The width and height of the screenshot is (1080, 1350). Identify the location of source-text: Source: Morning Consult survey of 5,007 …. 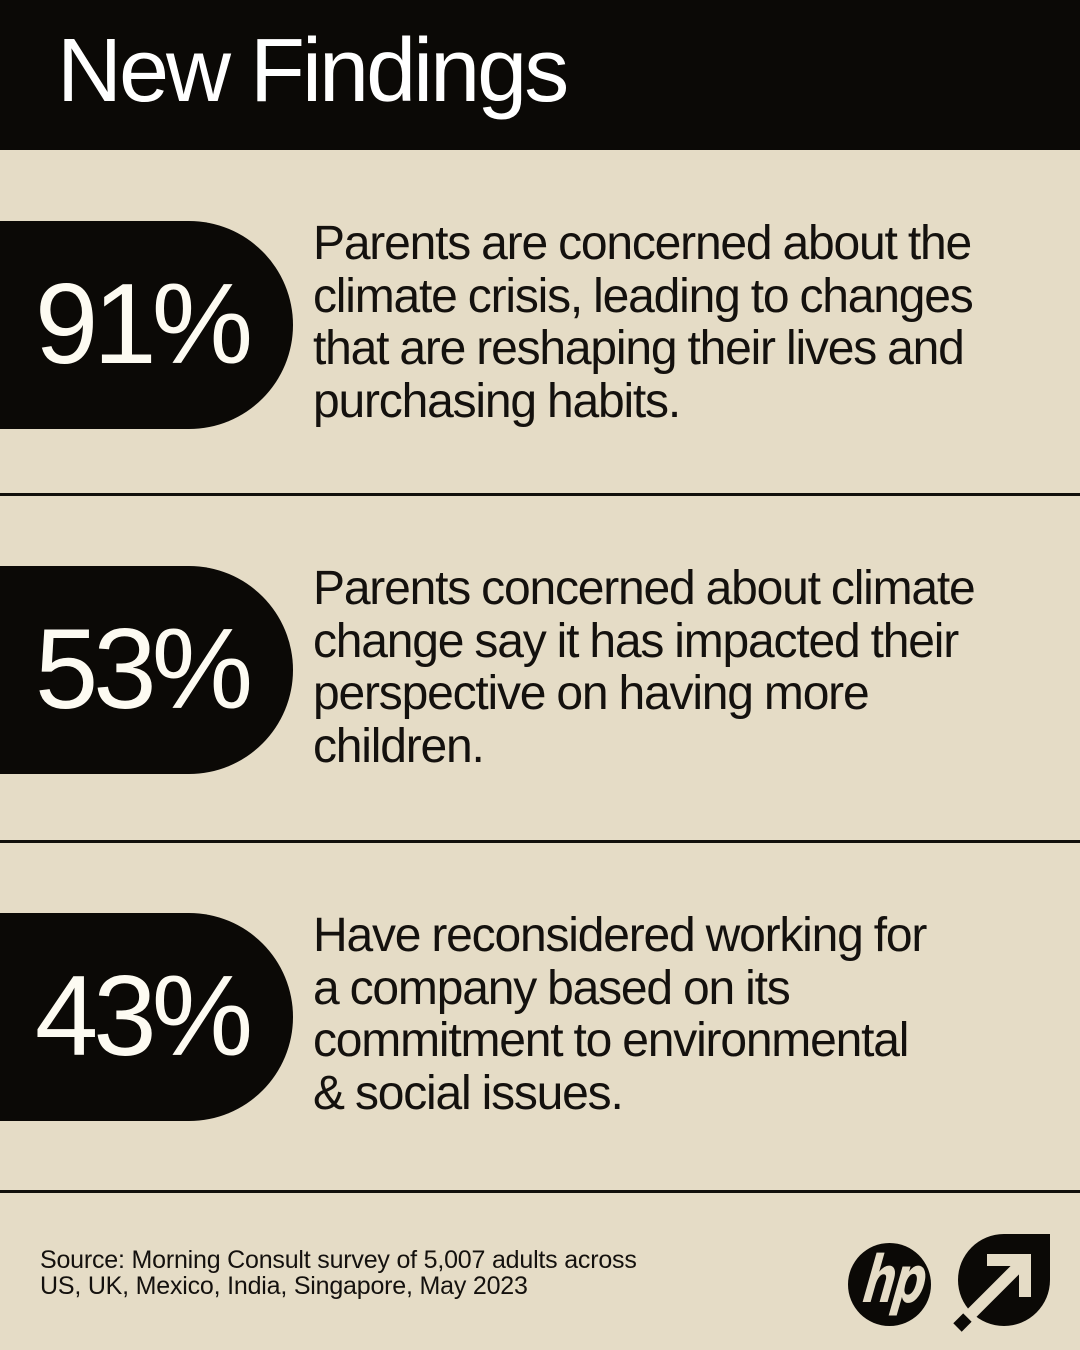
(338, 1273).